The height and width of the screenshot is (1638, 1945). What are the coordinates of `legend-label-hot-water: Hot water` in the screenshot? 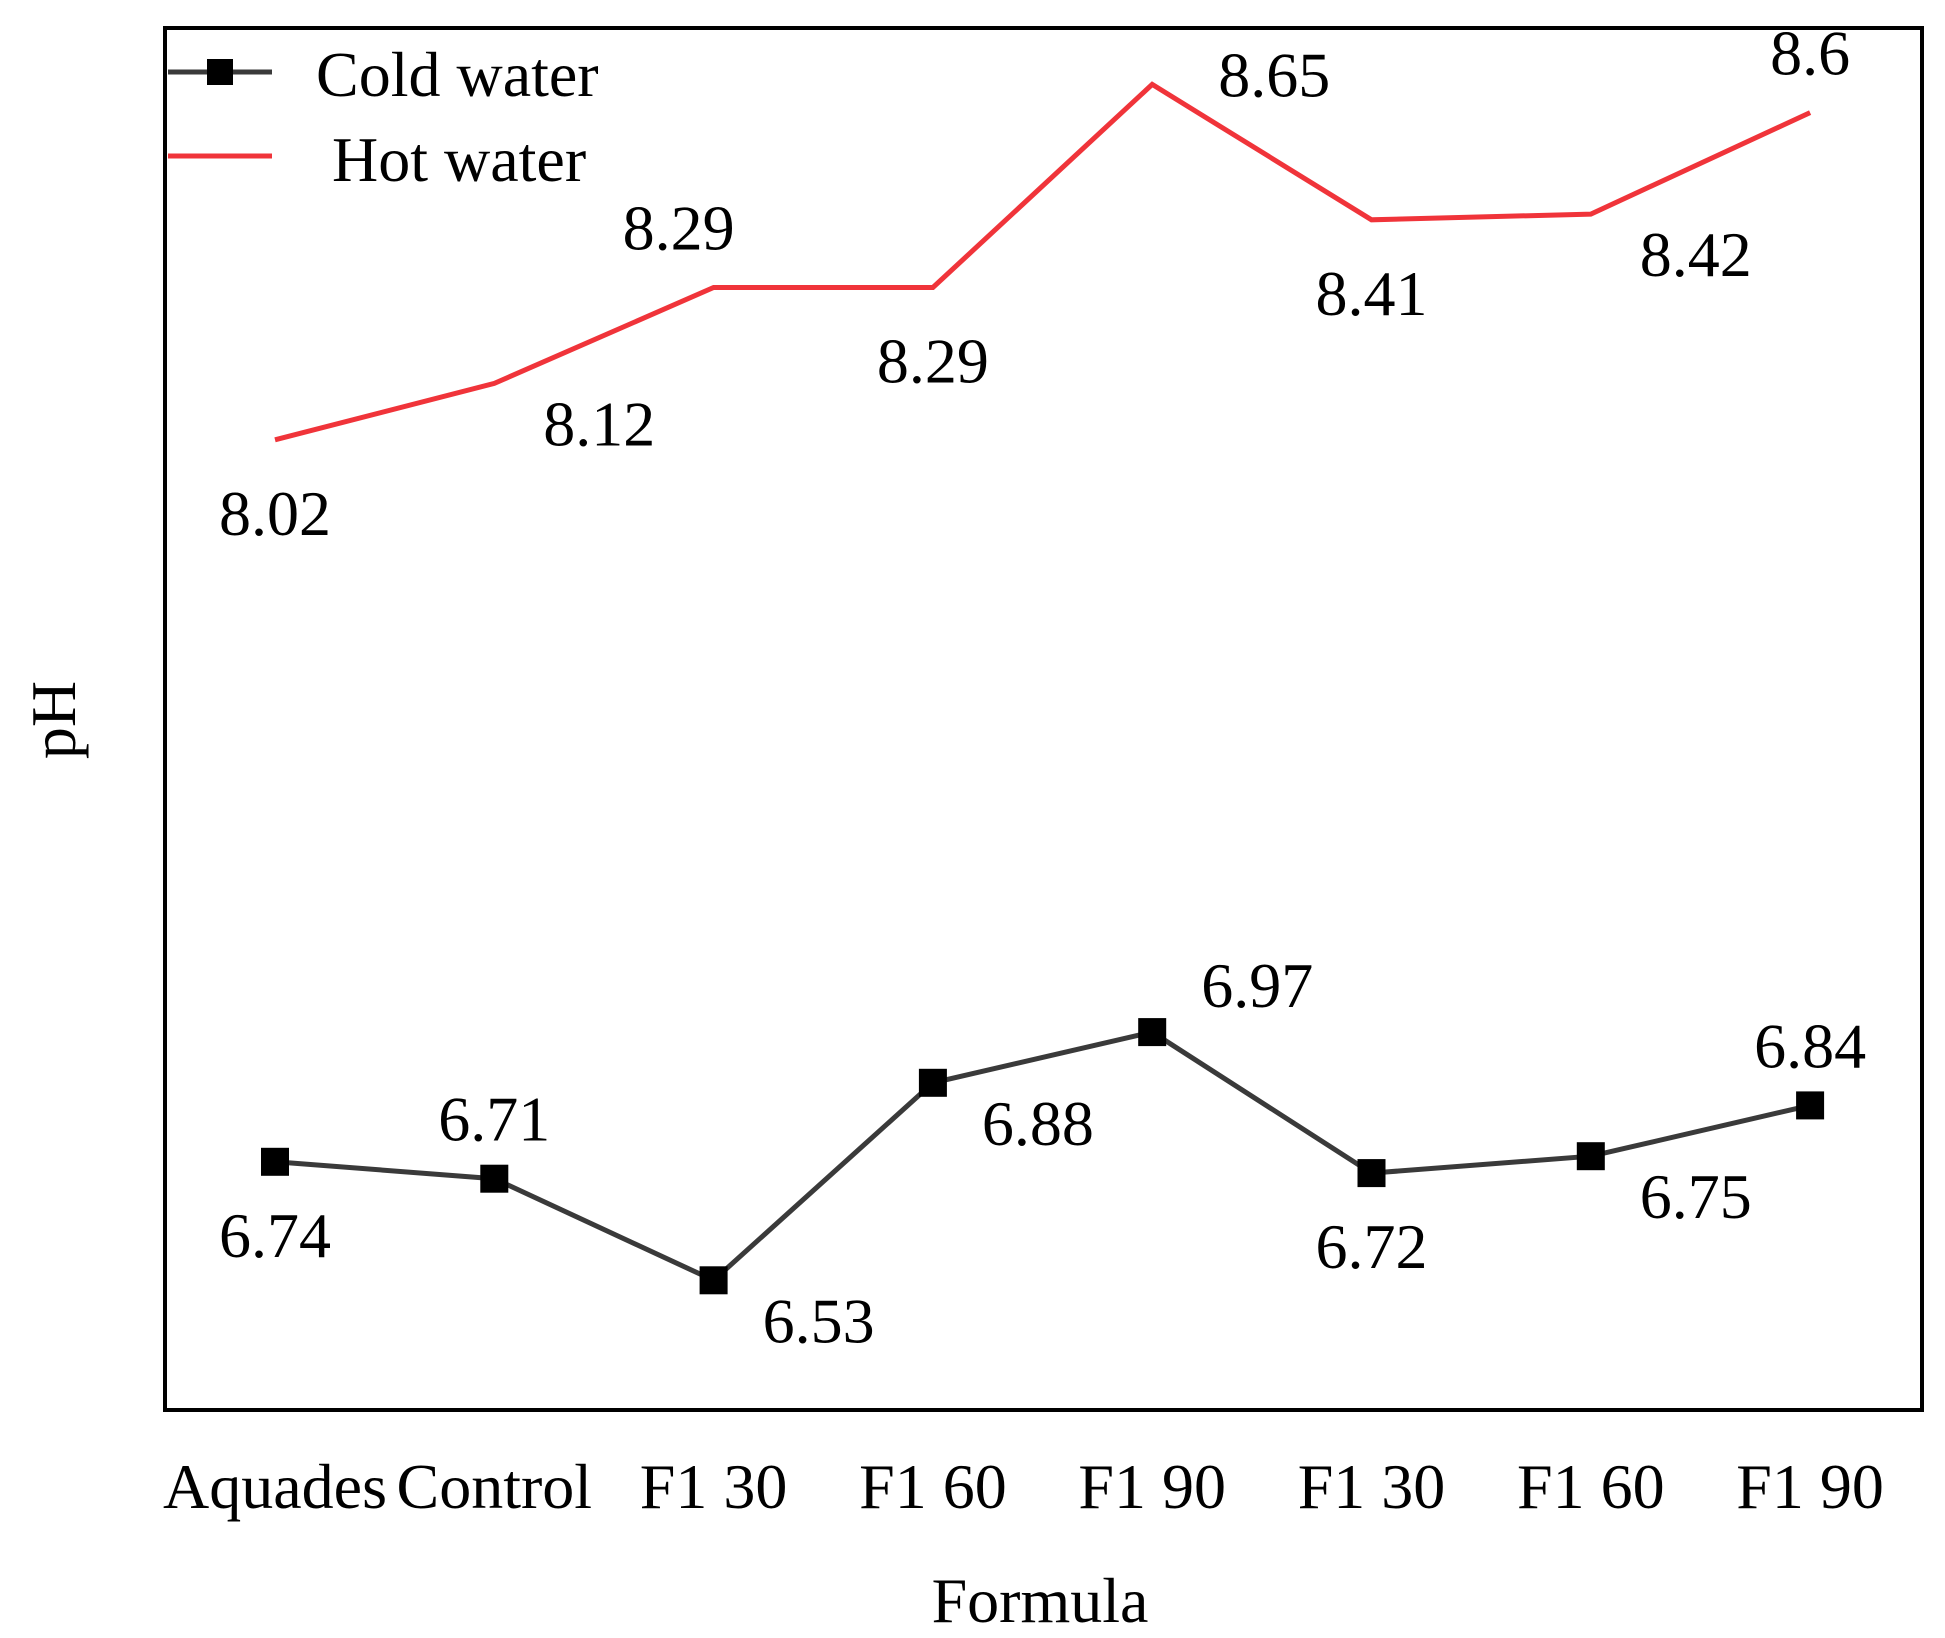 It's located at (459, 159).